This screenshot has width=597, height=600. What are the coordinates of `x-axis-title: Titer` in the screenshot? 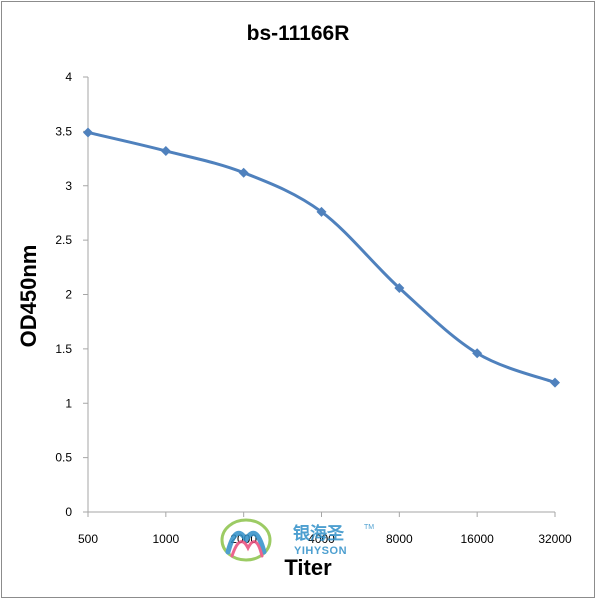 It's located at (308, 567).